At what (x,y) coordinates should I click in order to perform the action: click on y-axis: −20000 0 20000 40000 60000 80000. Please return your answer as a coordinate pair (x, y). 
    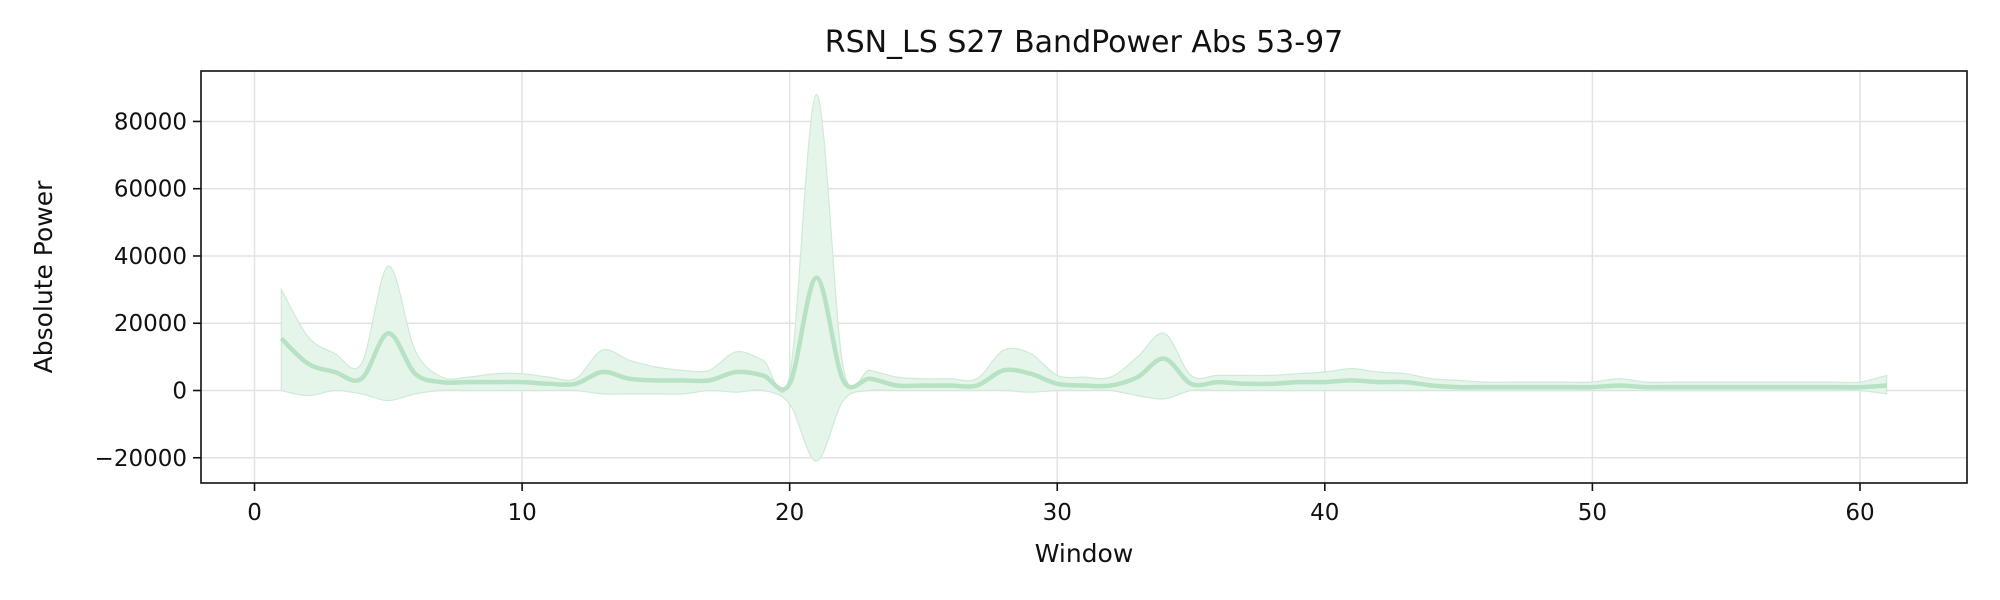
    Looking at the image, I should click on (148, 290).